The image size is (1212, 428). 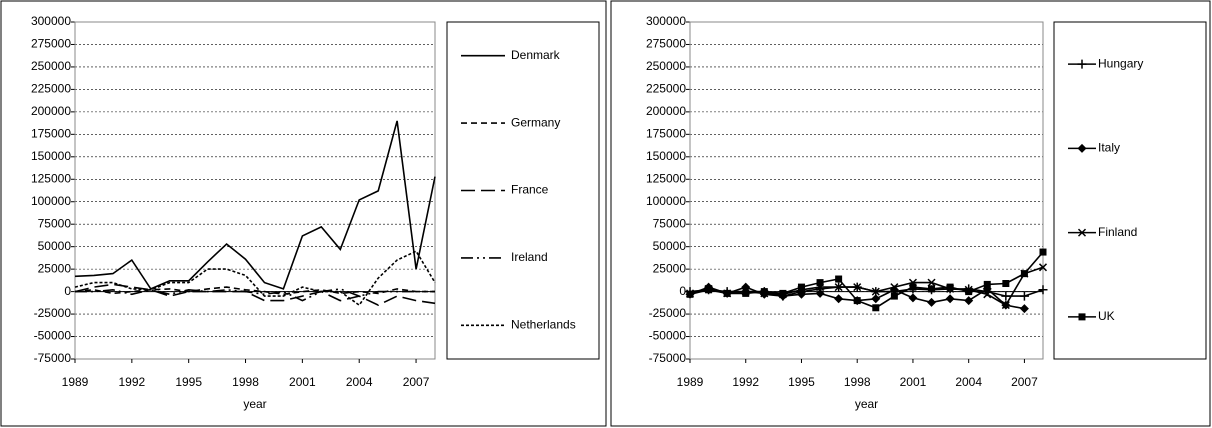 I want to click on legend-label: Finland, so click(x=1117, y=232).